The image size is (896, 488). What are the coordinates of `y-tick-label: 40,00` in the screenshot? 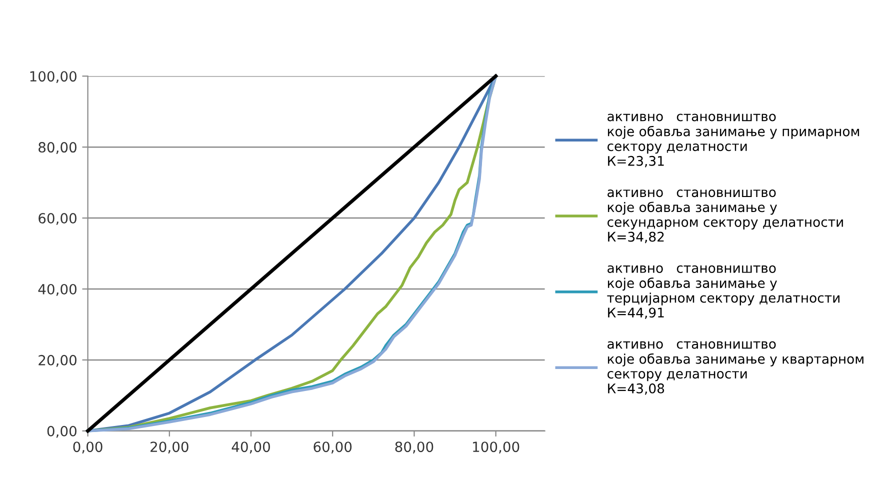 It's located at (57, 290).